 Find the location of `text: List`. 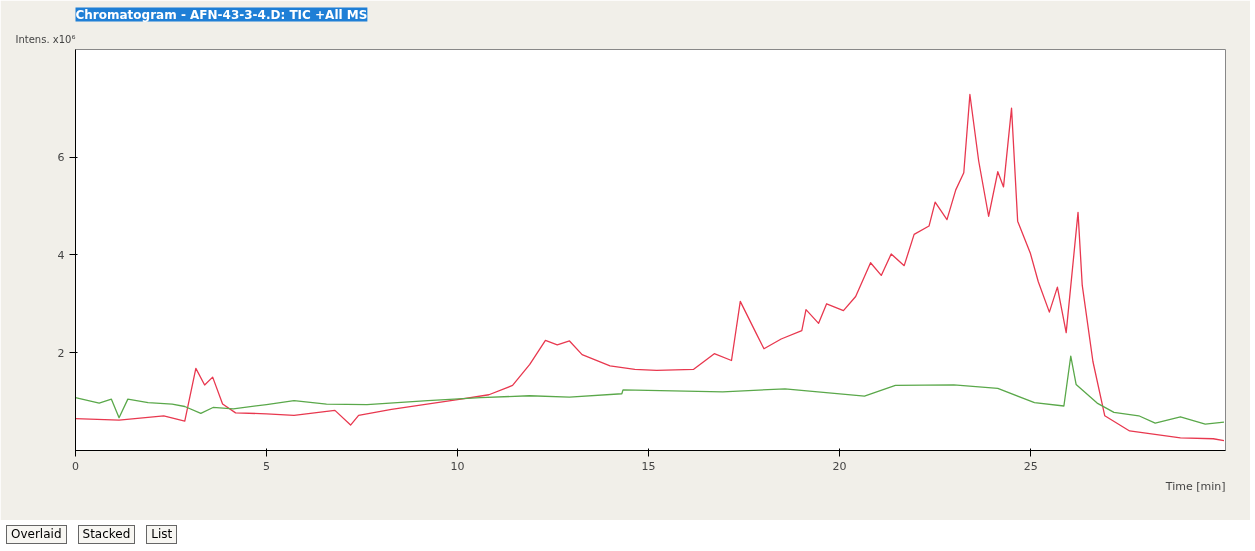

text: List is located at coordinates (162, 534).